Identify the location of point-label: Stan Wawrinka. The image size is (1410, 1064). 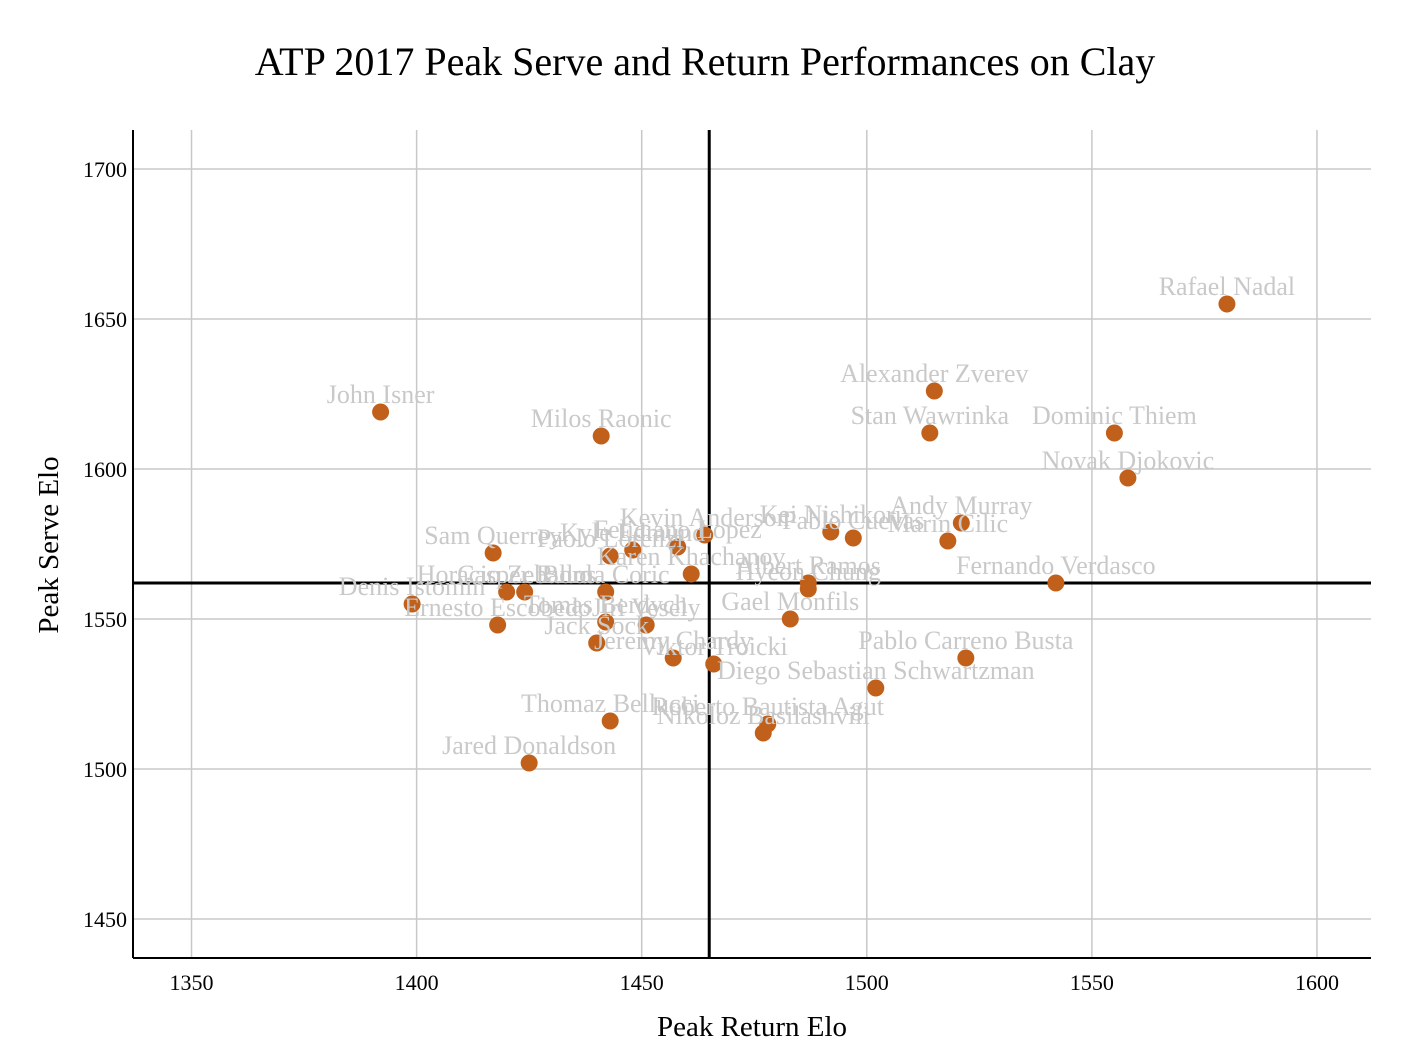
(930, 415).